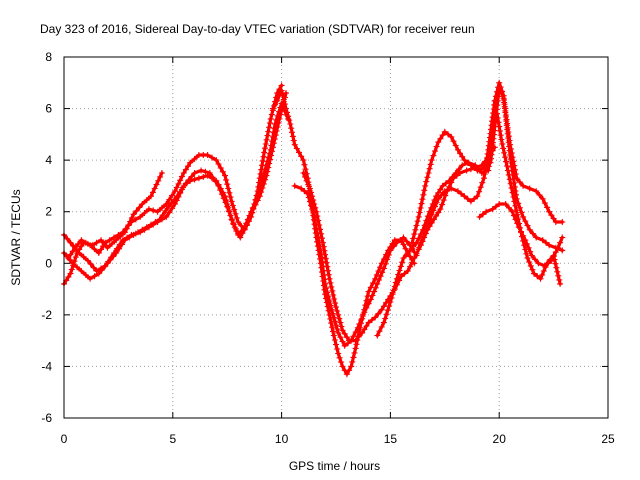 This screenshot has width=640, height=480. What do you see at coordinates (48, 57) in the screenshot?
I see `y-tick-label: 8` at bounding box center [48, 57].